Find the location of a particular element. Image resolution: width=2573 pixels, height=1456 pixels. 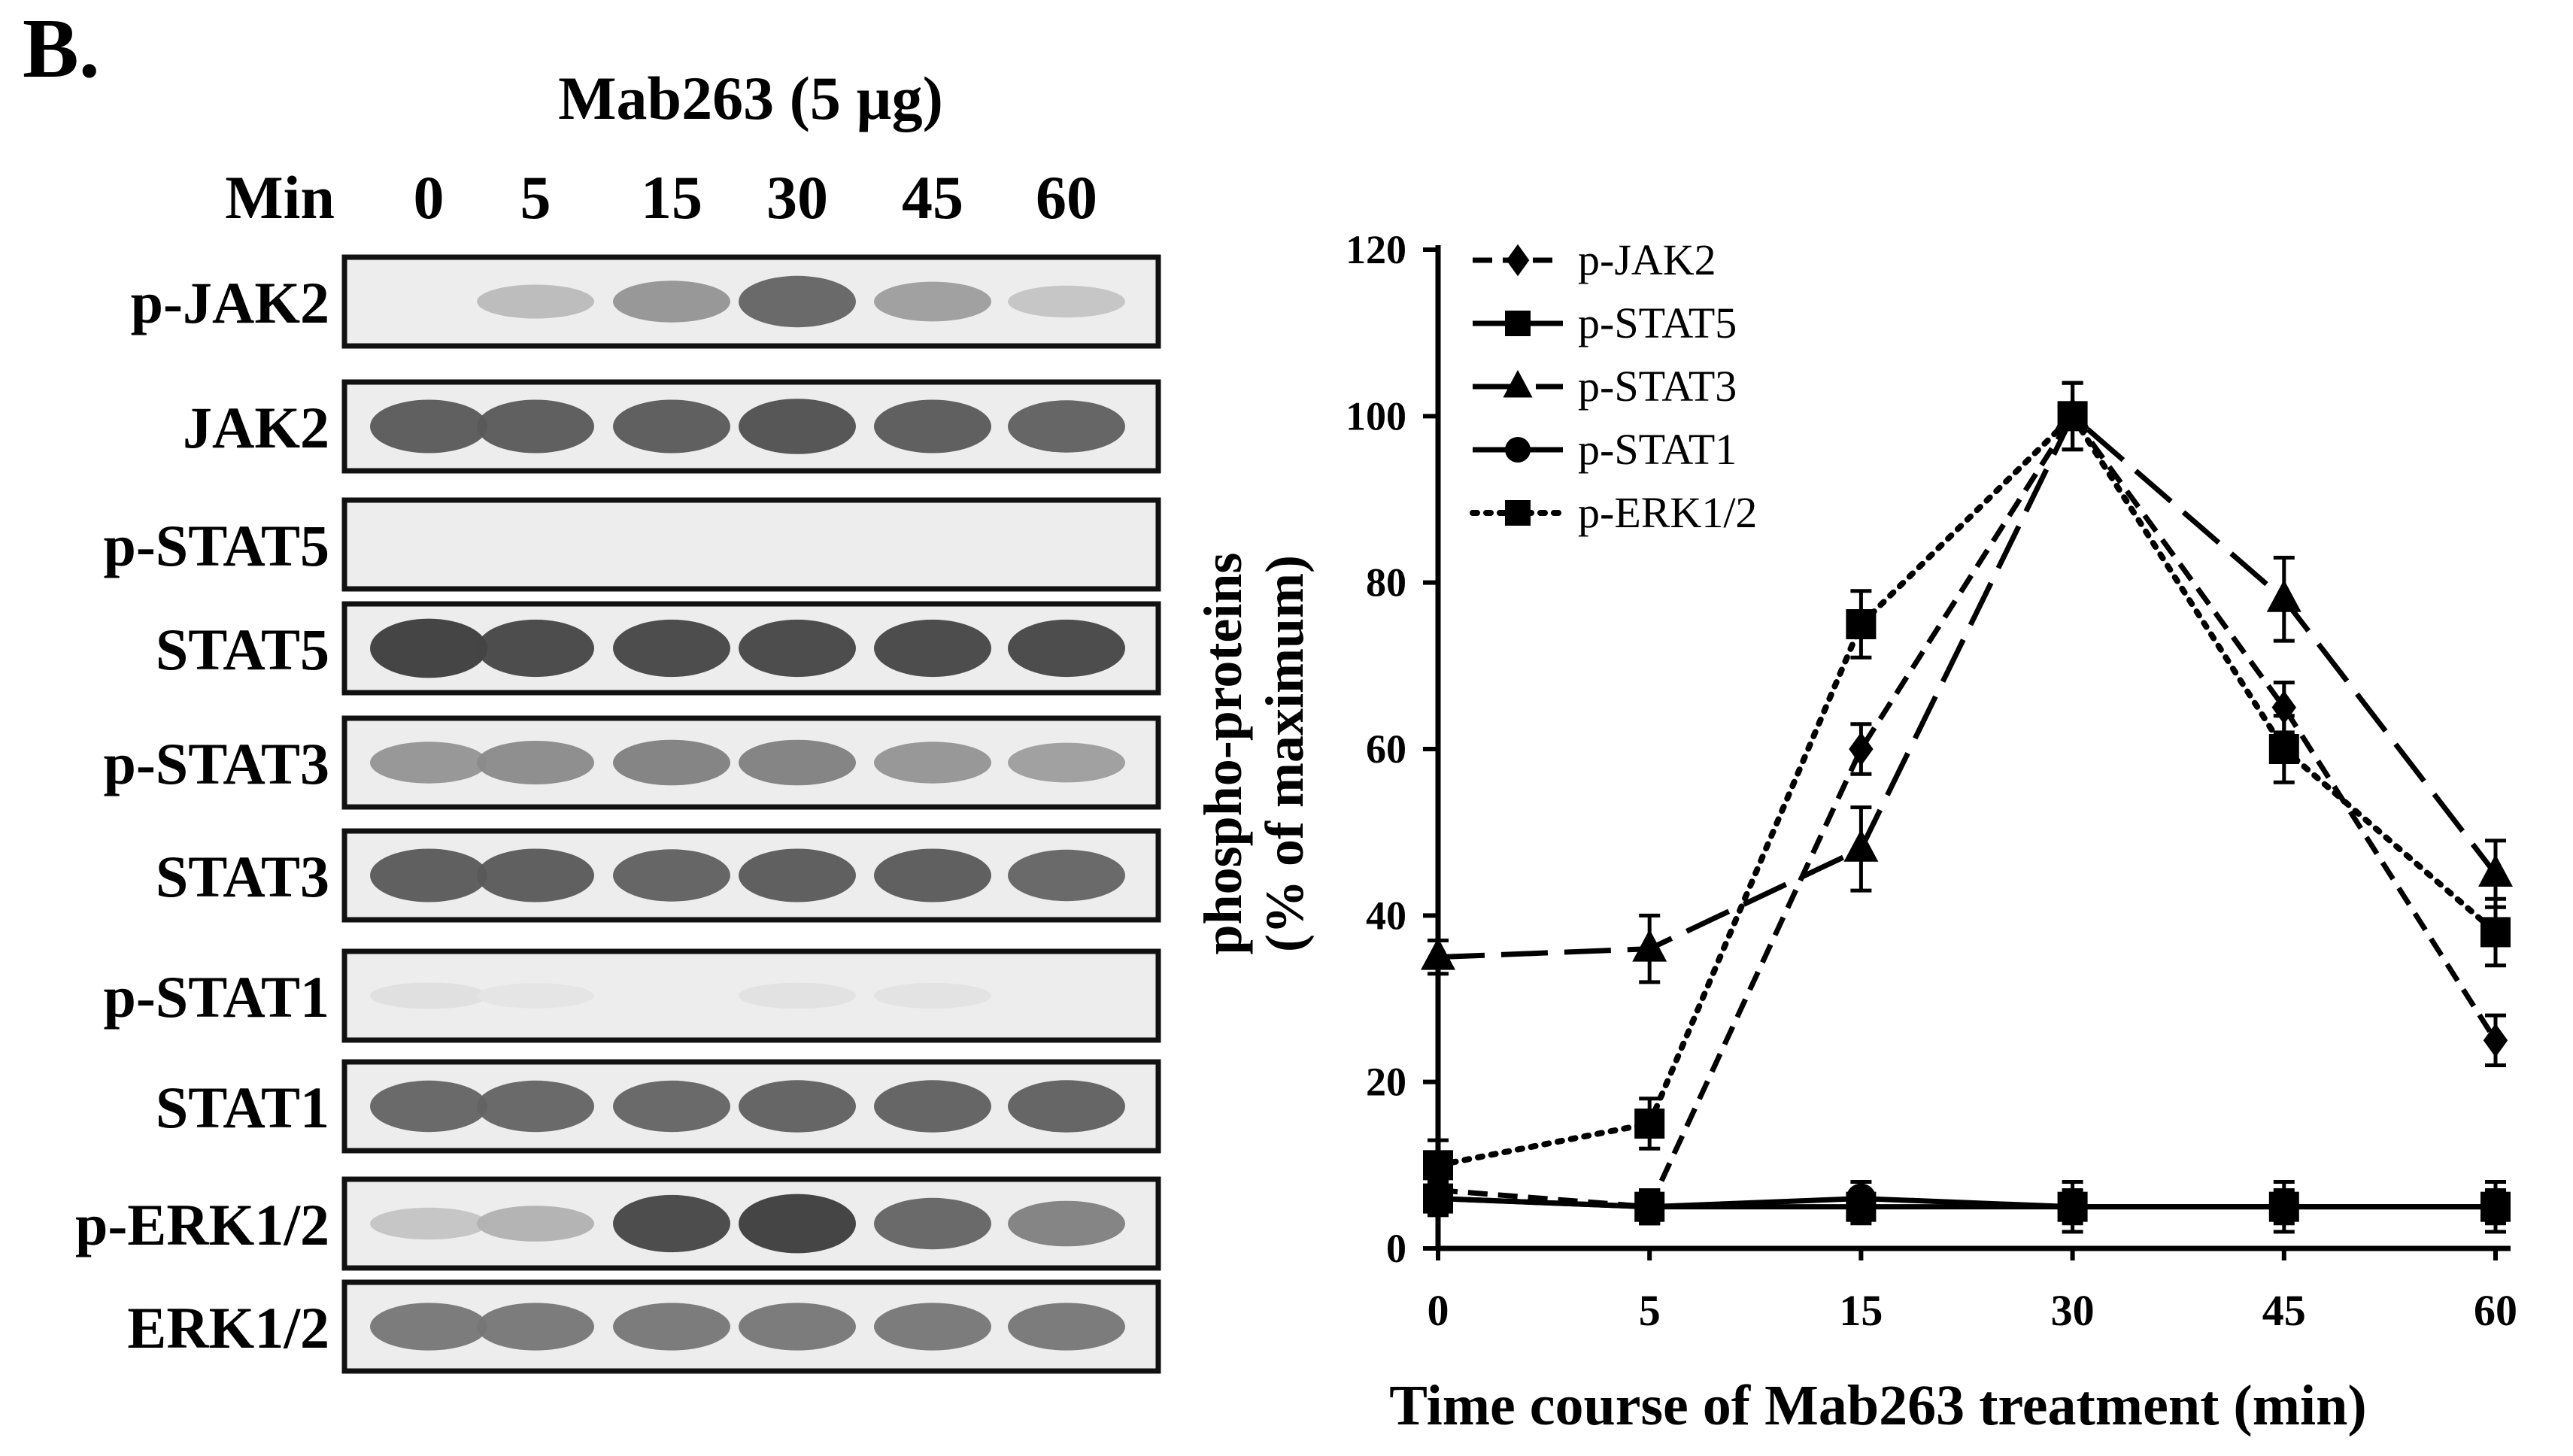

legend-item-p-erk1-2: p-ERK1/2 is located at coordinates (1613, 512).